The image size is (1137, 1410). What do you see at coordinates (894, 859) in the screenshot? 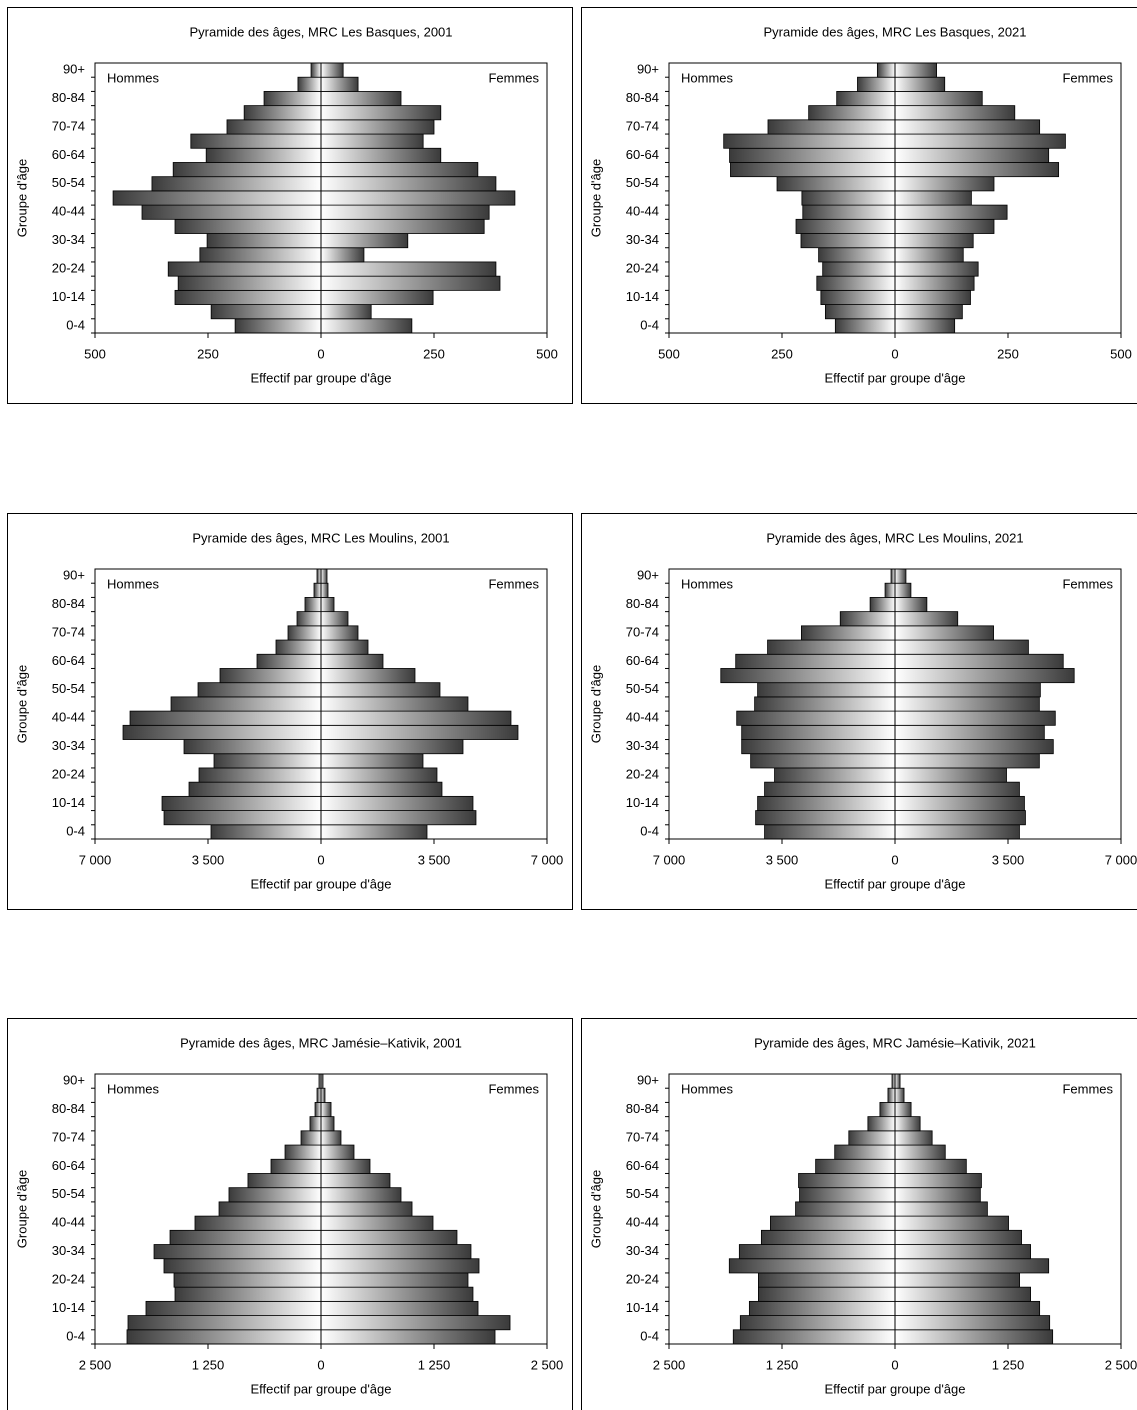
I see `x-tick-label: 0` at bounding box center [894, 859].